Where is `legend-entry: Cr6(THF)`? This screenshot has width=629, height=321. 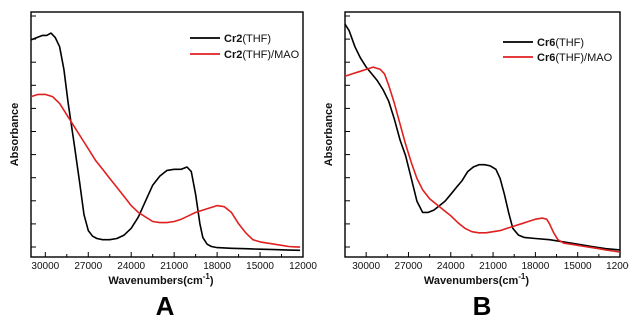
legend-entry: Cr6(THF) is located at coordinates (560, 43).